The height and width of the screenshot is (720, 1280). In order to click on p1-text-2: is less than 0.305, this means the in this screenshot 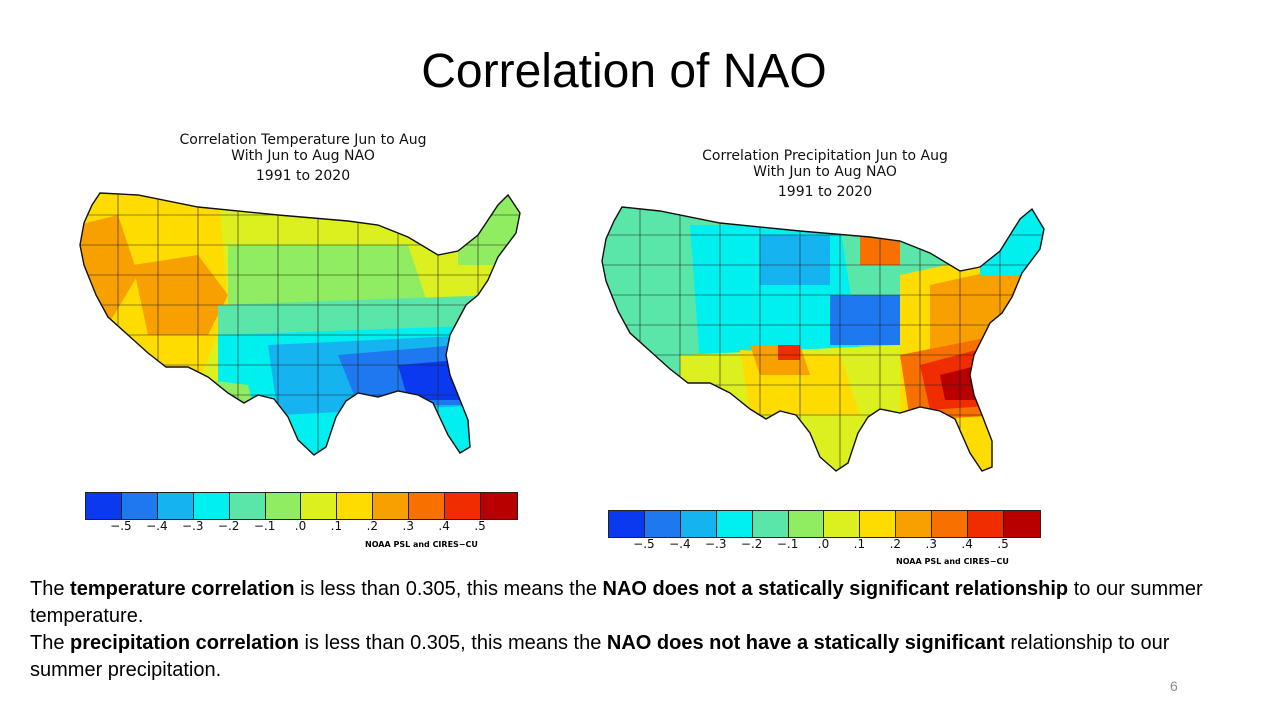, I will do `click(448, 589)`.